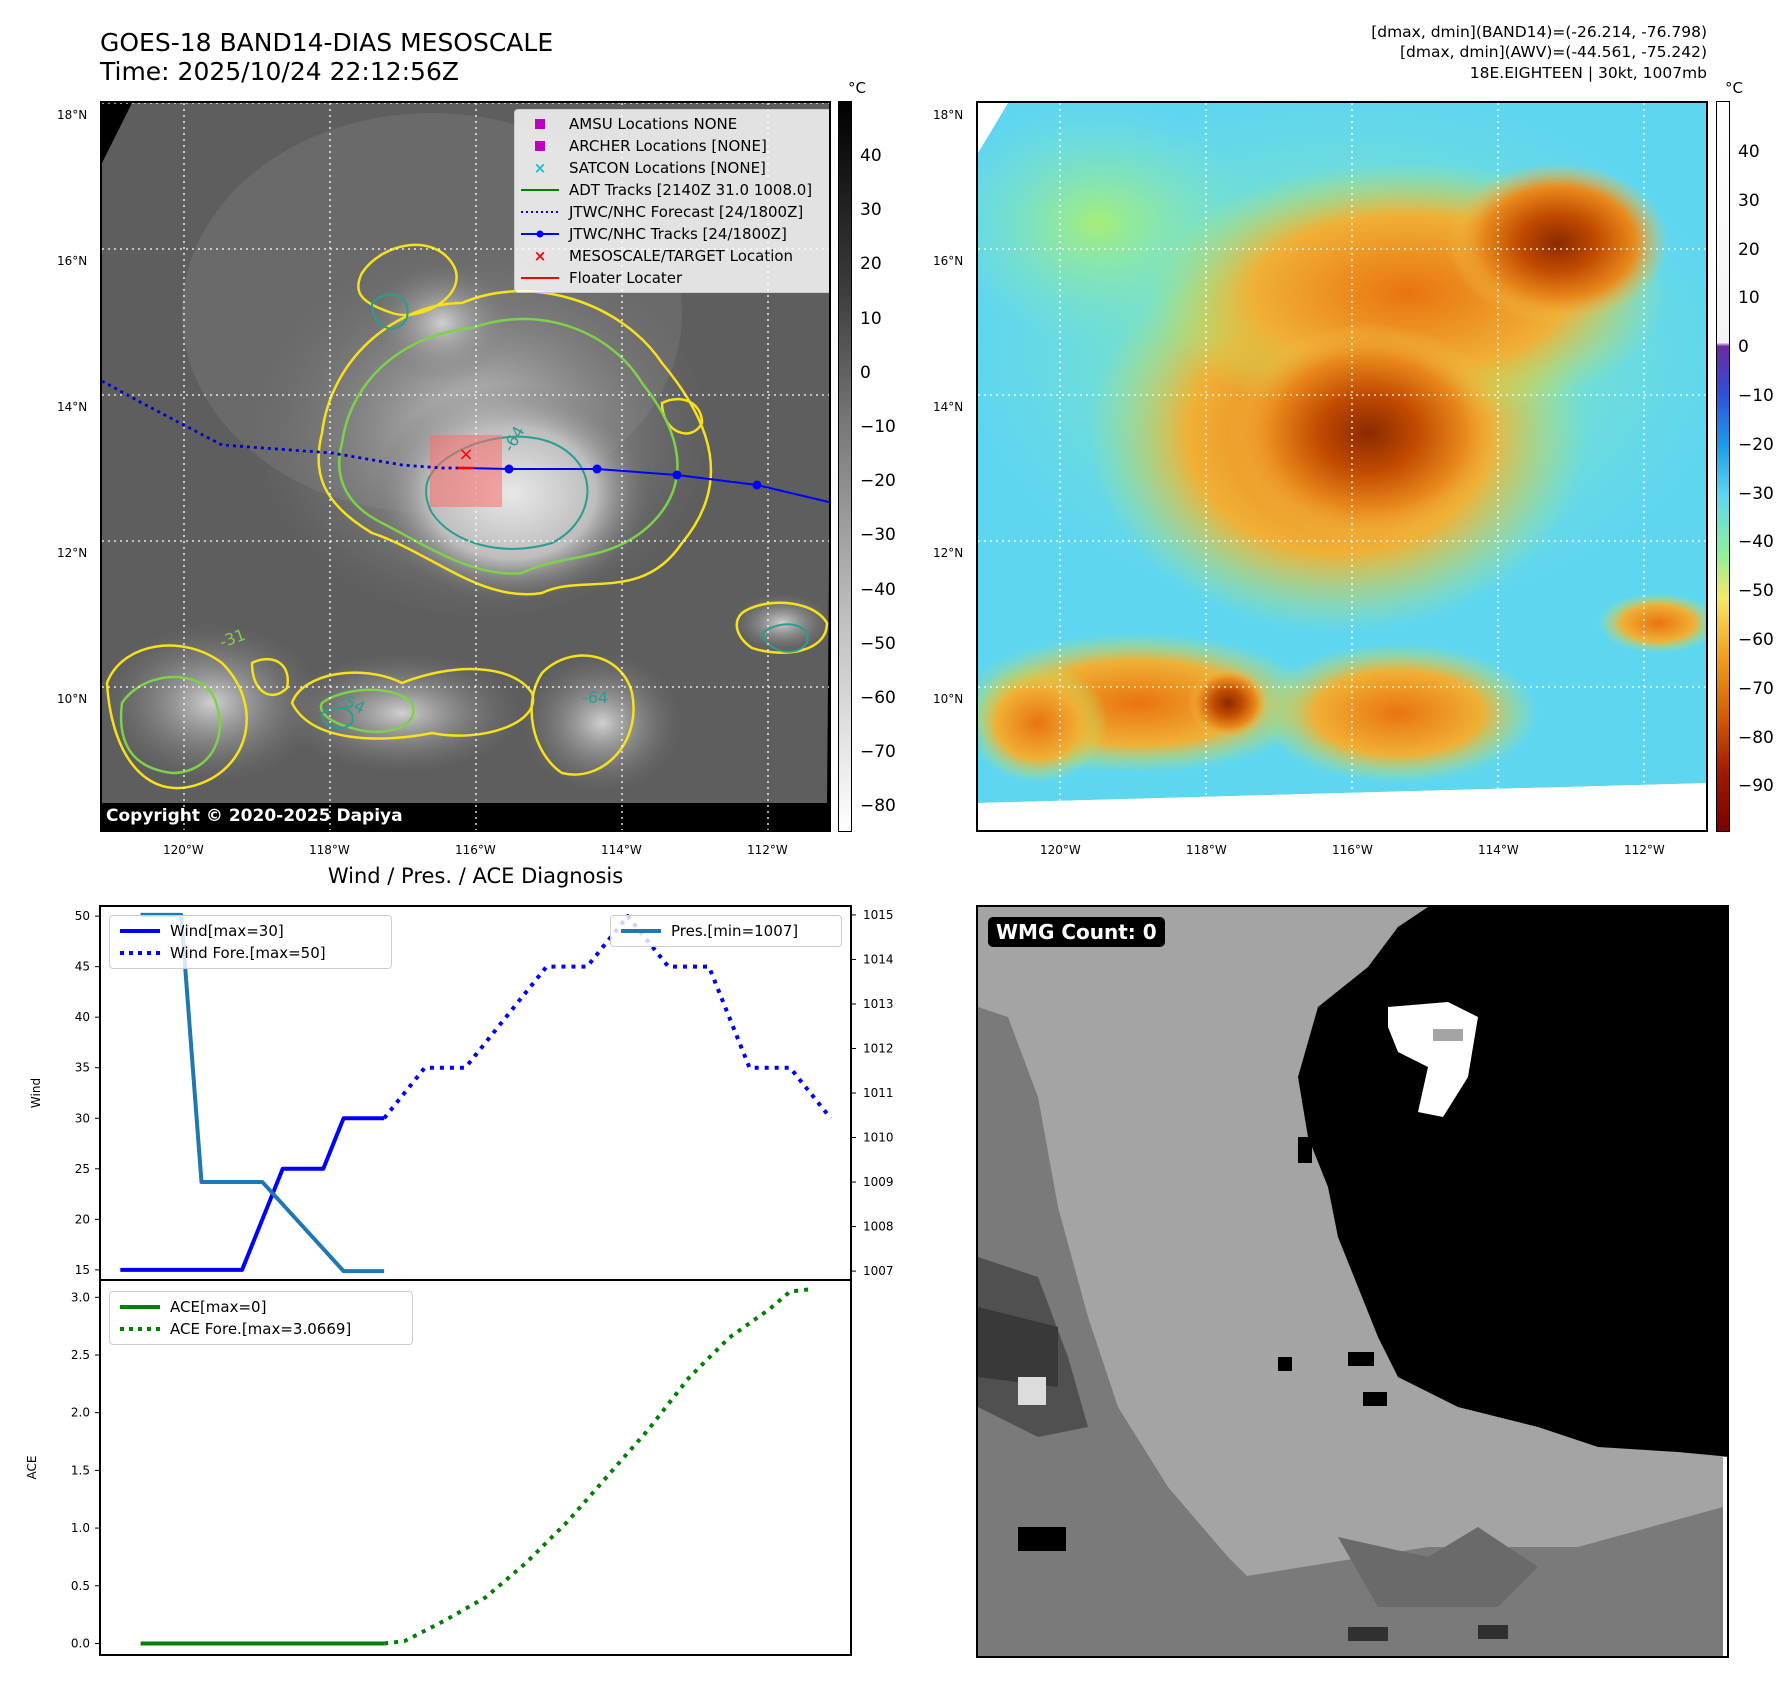 The width and height of the screenshot is (1792, 1690). Describe the element at coordinates (878, 915) in the screenshot. I see `pressure-tick-label: 1015` at that location.